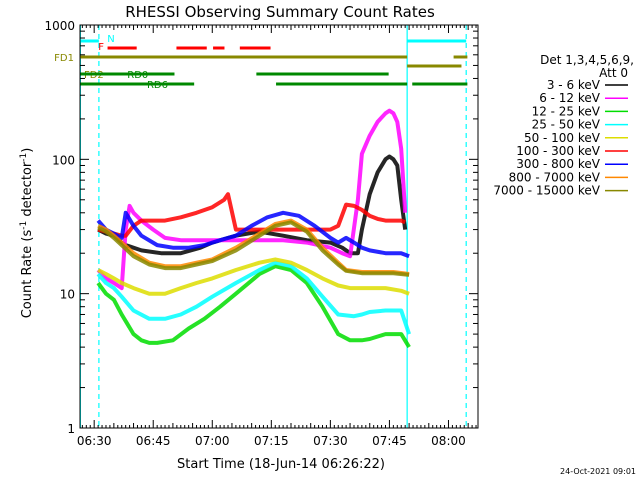 The height and width of the screenshot is (480, 640). I want to click on legend-label: 3 - 6 keV, so click(574, 85).